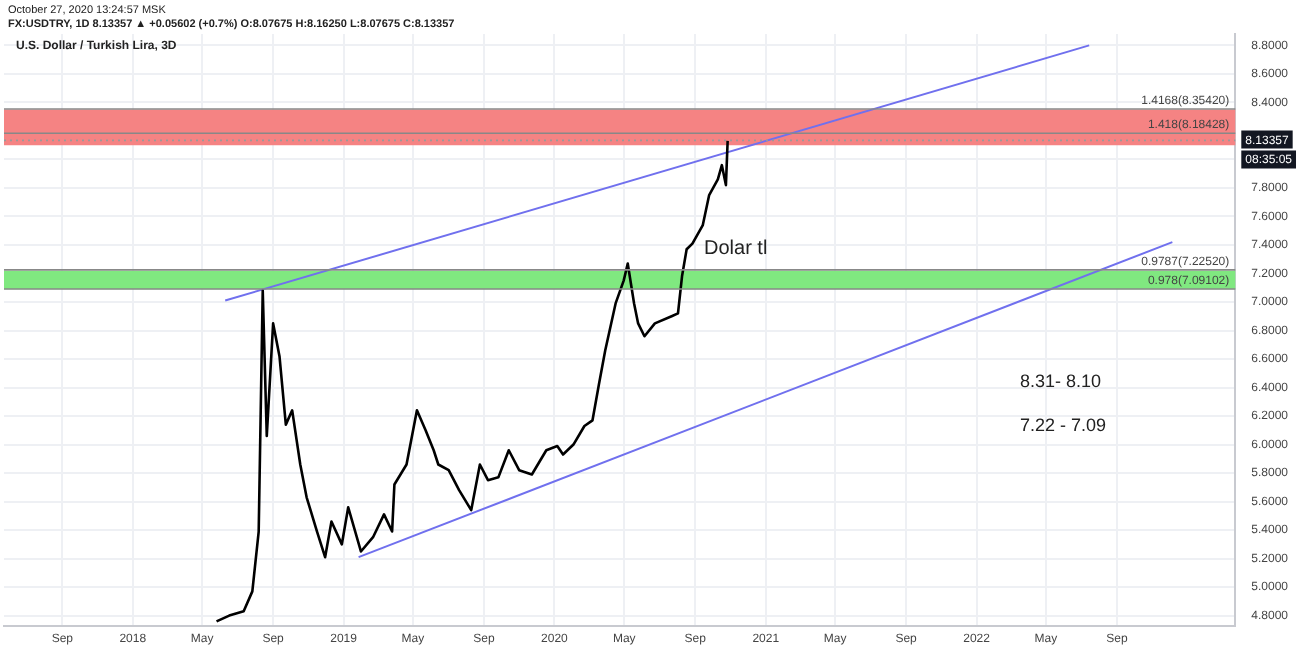  What do you see at coordinates (1061, 380) in the screenshot?
I see `annotation: 8.31- 8.10` at bounding box center [1061, 380].